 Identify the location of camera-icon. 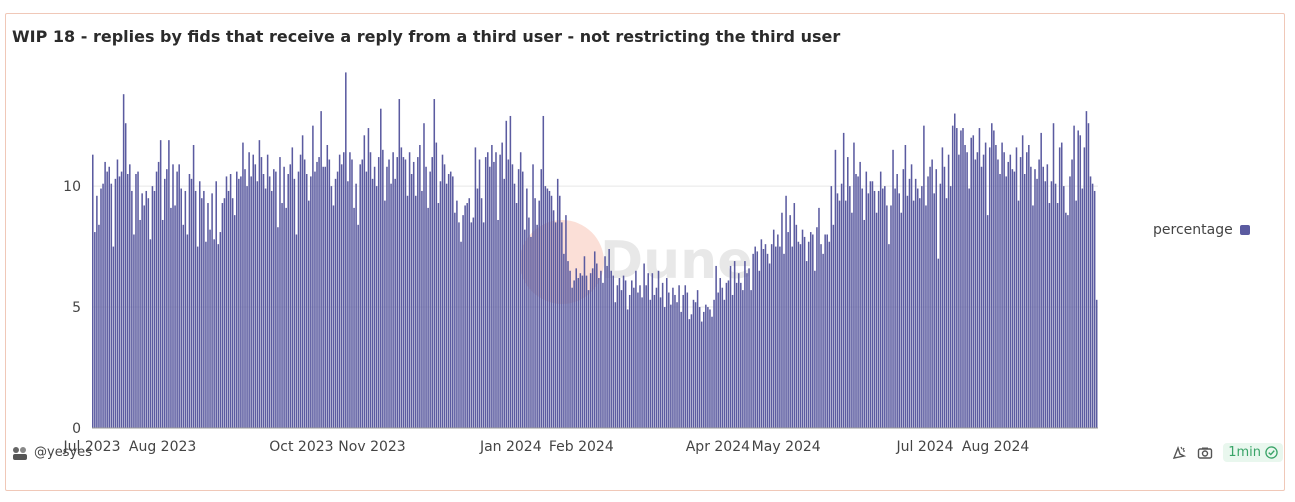
(1205, 453).